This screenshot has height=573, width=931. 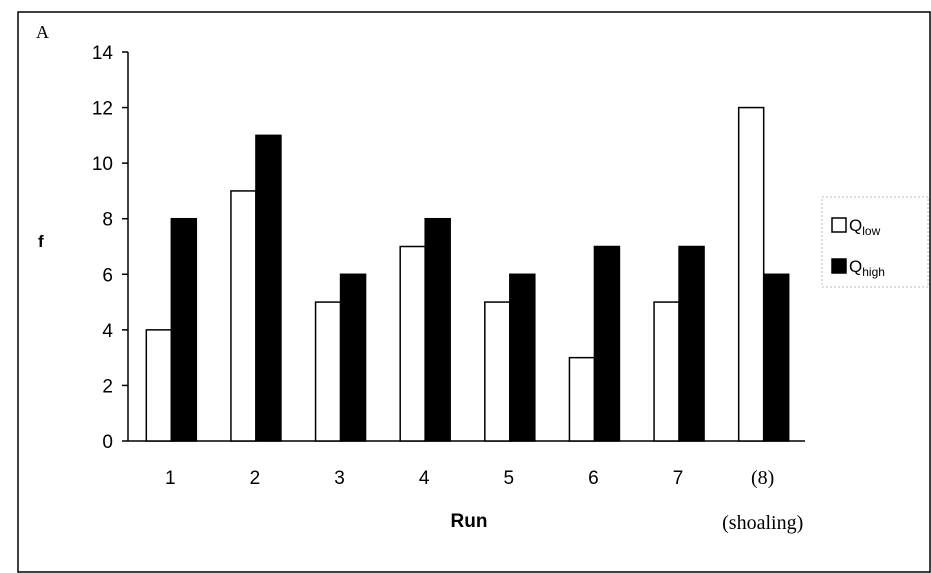 What do you see at coordinates (339, 478) in the screenshot?
I see `x-tick-label: 3` at bounding box center [339, 478].